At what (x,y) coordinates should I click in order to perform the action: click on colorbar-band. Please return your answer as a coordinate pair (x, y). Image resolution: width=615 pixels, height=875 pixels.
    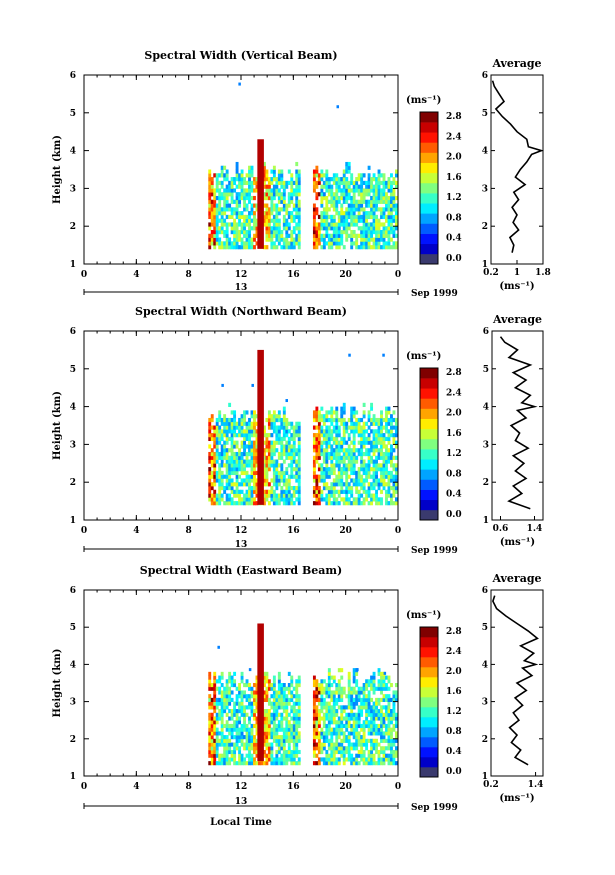
    Looking at the image, I should click on (429, 413).